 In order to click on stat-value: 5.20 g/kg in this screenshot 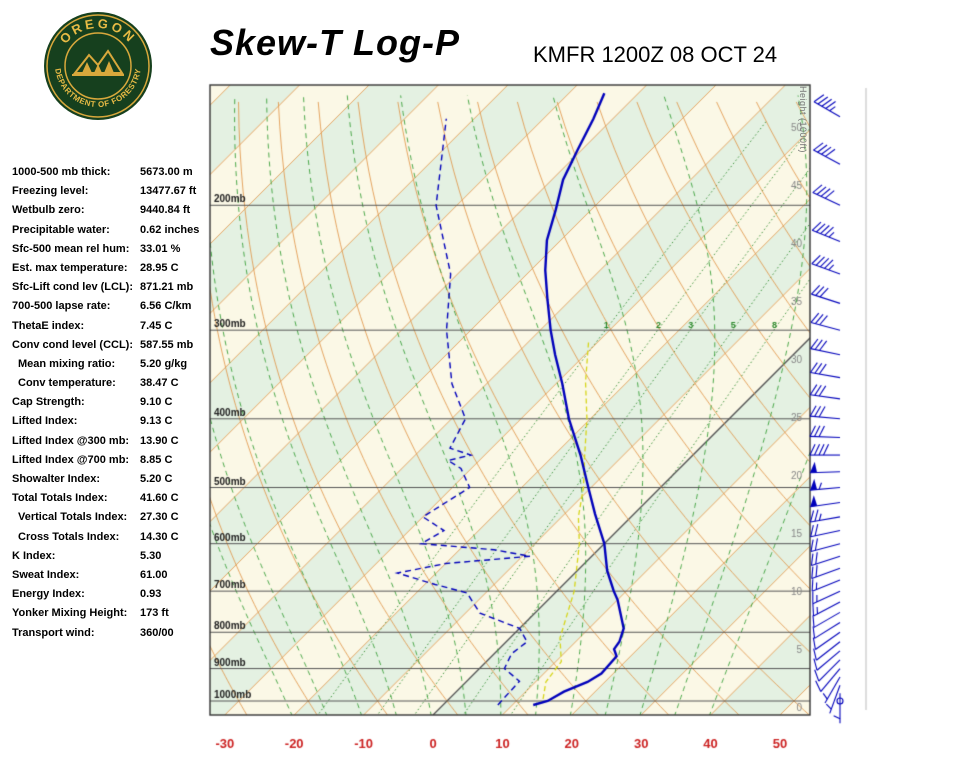, I will do `click(164, 363)`.